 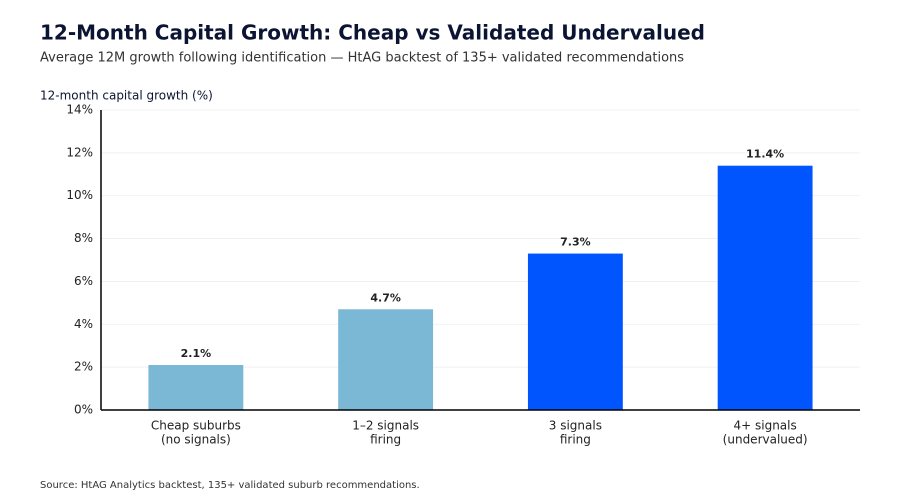 I want to click on value-label: 11.4%, so click(x=765, y=154).